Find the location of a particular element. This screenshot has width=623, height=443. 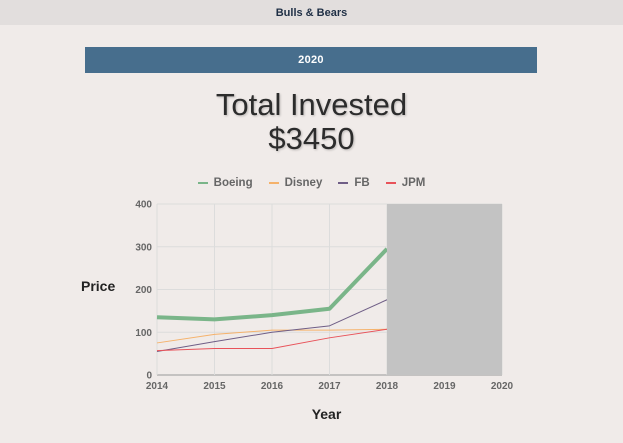

x-tick-label: 2020 is located at coordinates (502, 386).